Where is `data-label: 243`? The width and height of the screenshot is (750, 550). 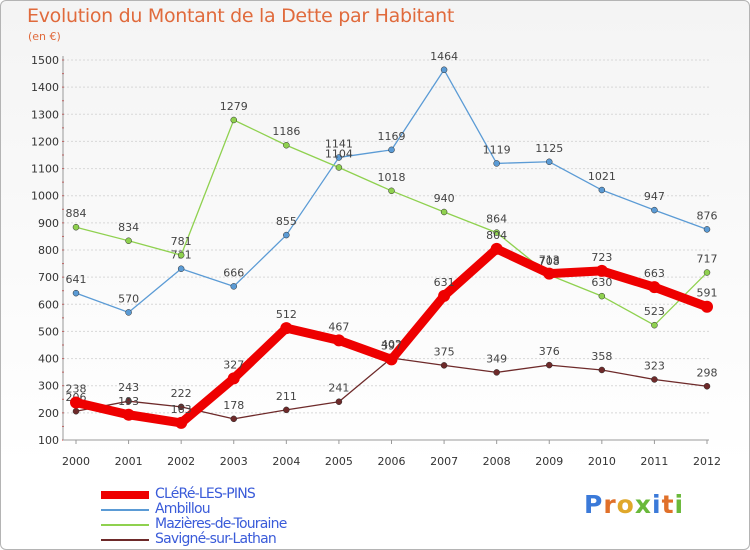
data-label: 243 is located at coordinates (128, 387).